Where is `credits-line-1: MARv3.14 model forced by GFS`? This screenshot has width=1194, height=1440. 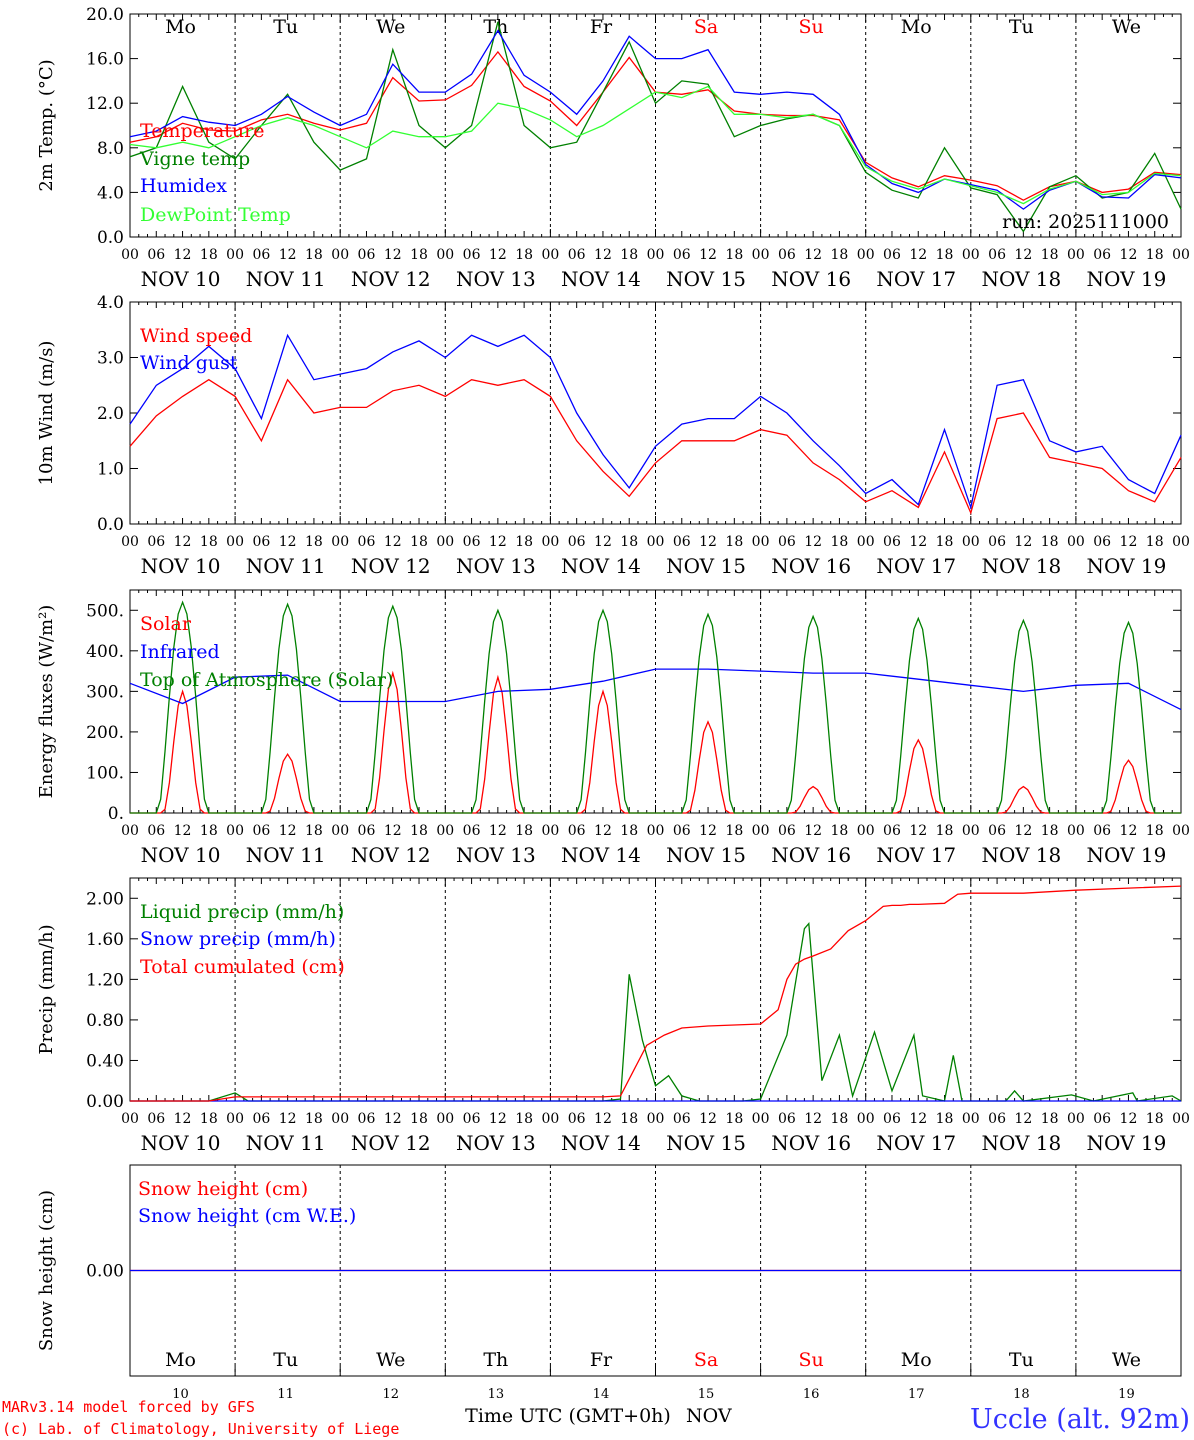 credits-line-1: MARv3.14 model forced by GFS is located at coordinates (128, 1407).